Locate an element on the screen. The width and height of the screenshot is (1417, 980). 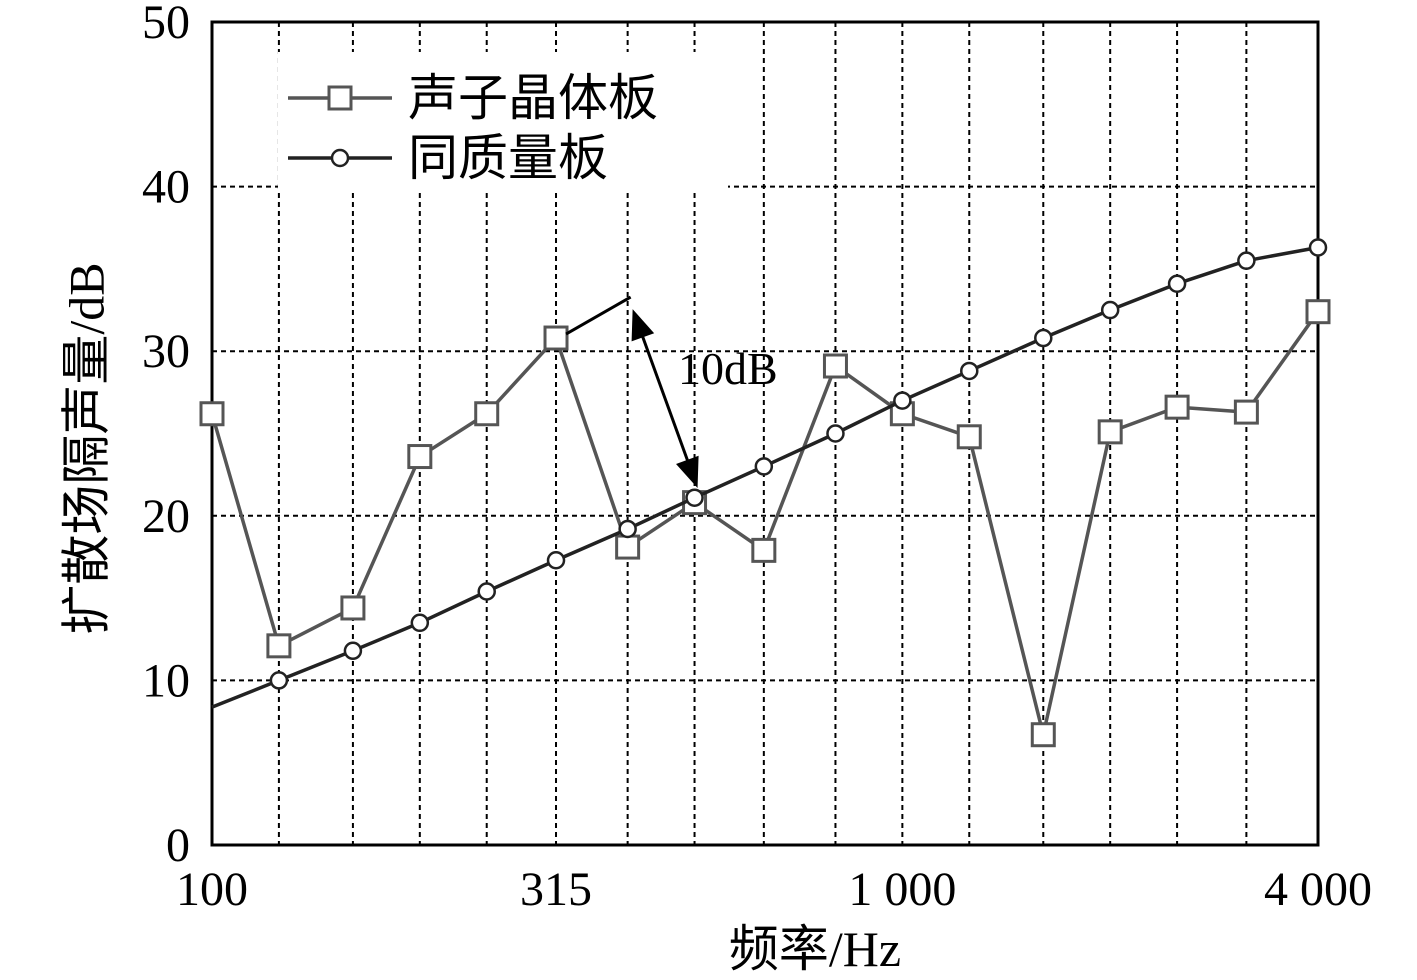
legend-background is located at coordinates (503, 122).